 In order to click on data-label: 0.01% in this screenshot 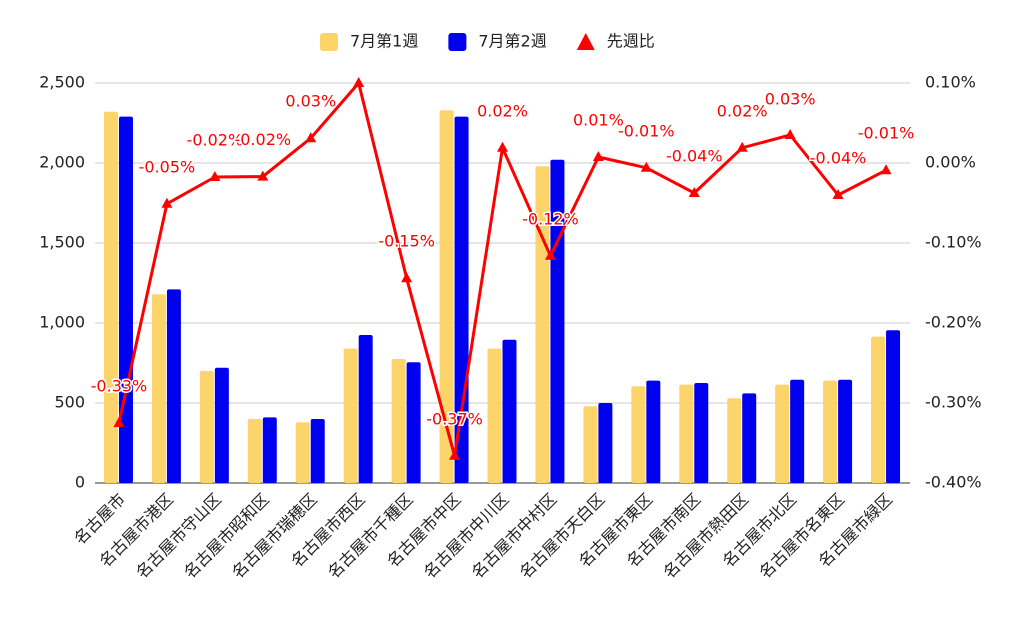, I will do `click(598, 120)`.